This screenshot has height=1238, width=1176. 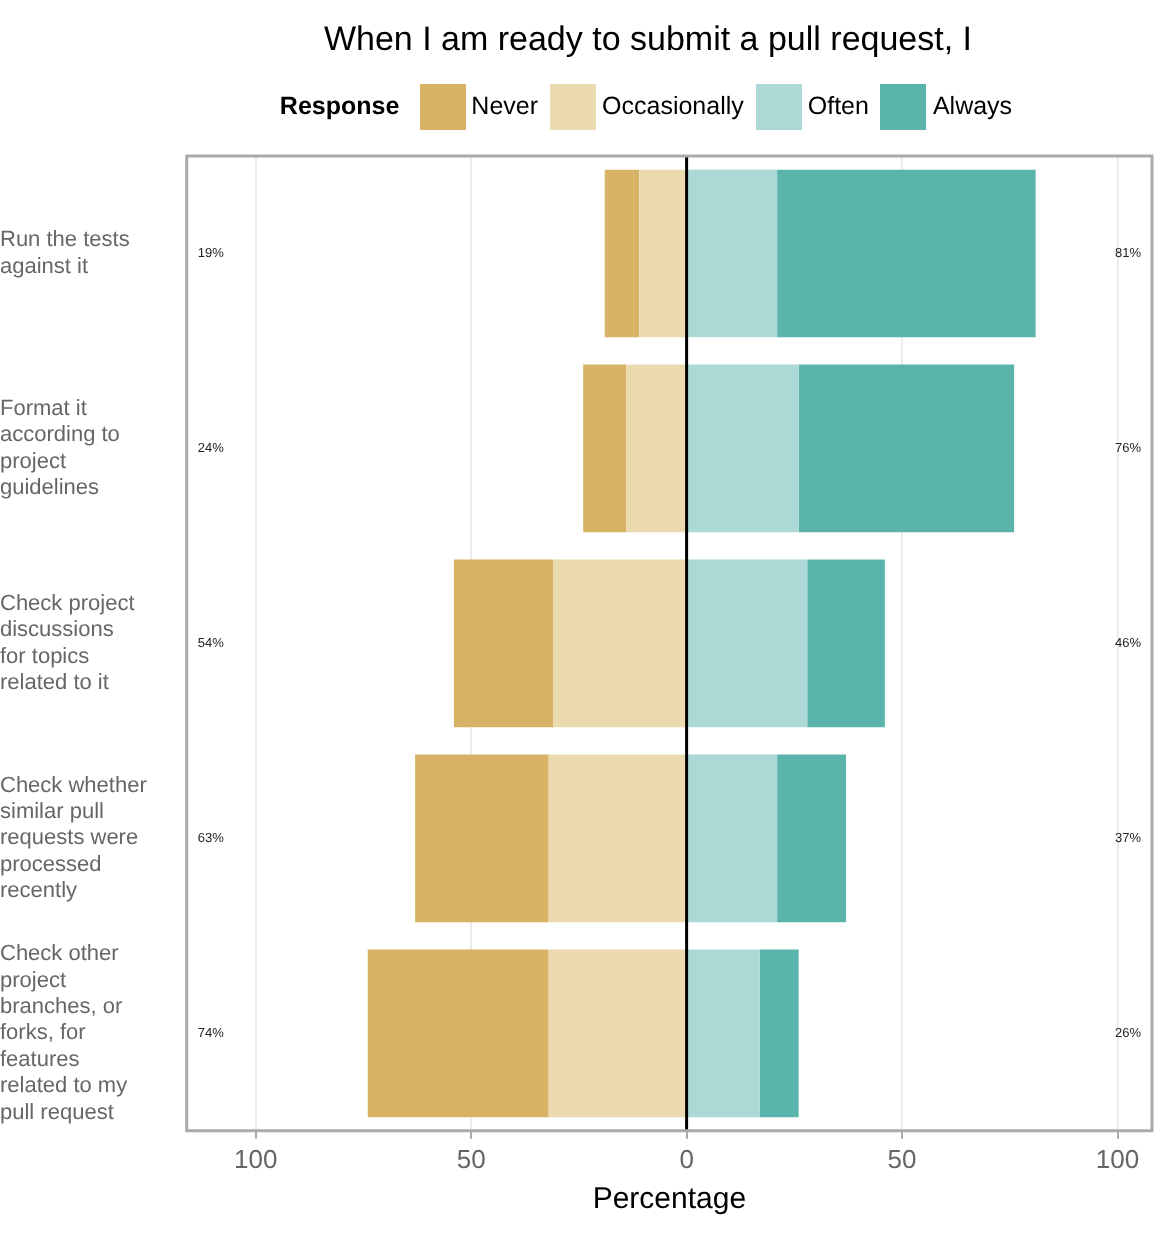 What do you see at coordinates (64, 1033) in the screenshot?
I see `y-tick-label: Check other project branches, or forks, for features related to my pull request` at bounding box center [64, 1033].